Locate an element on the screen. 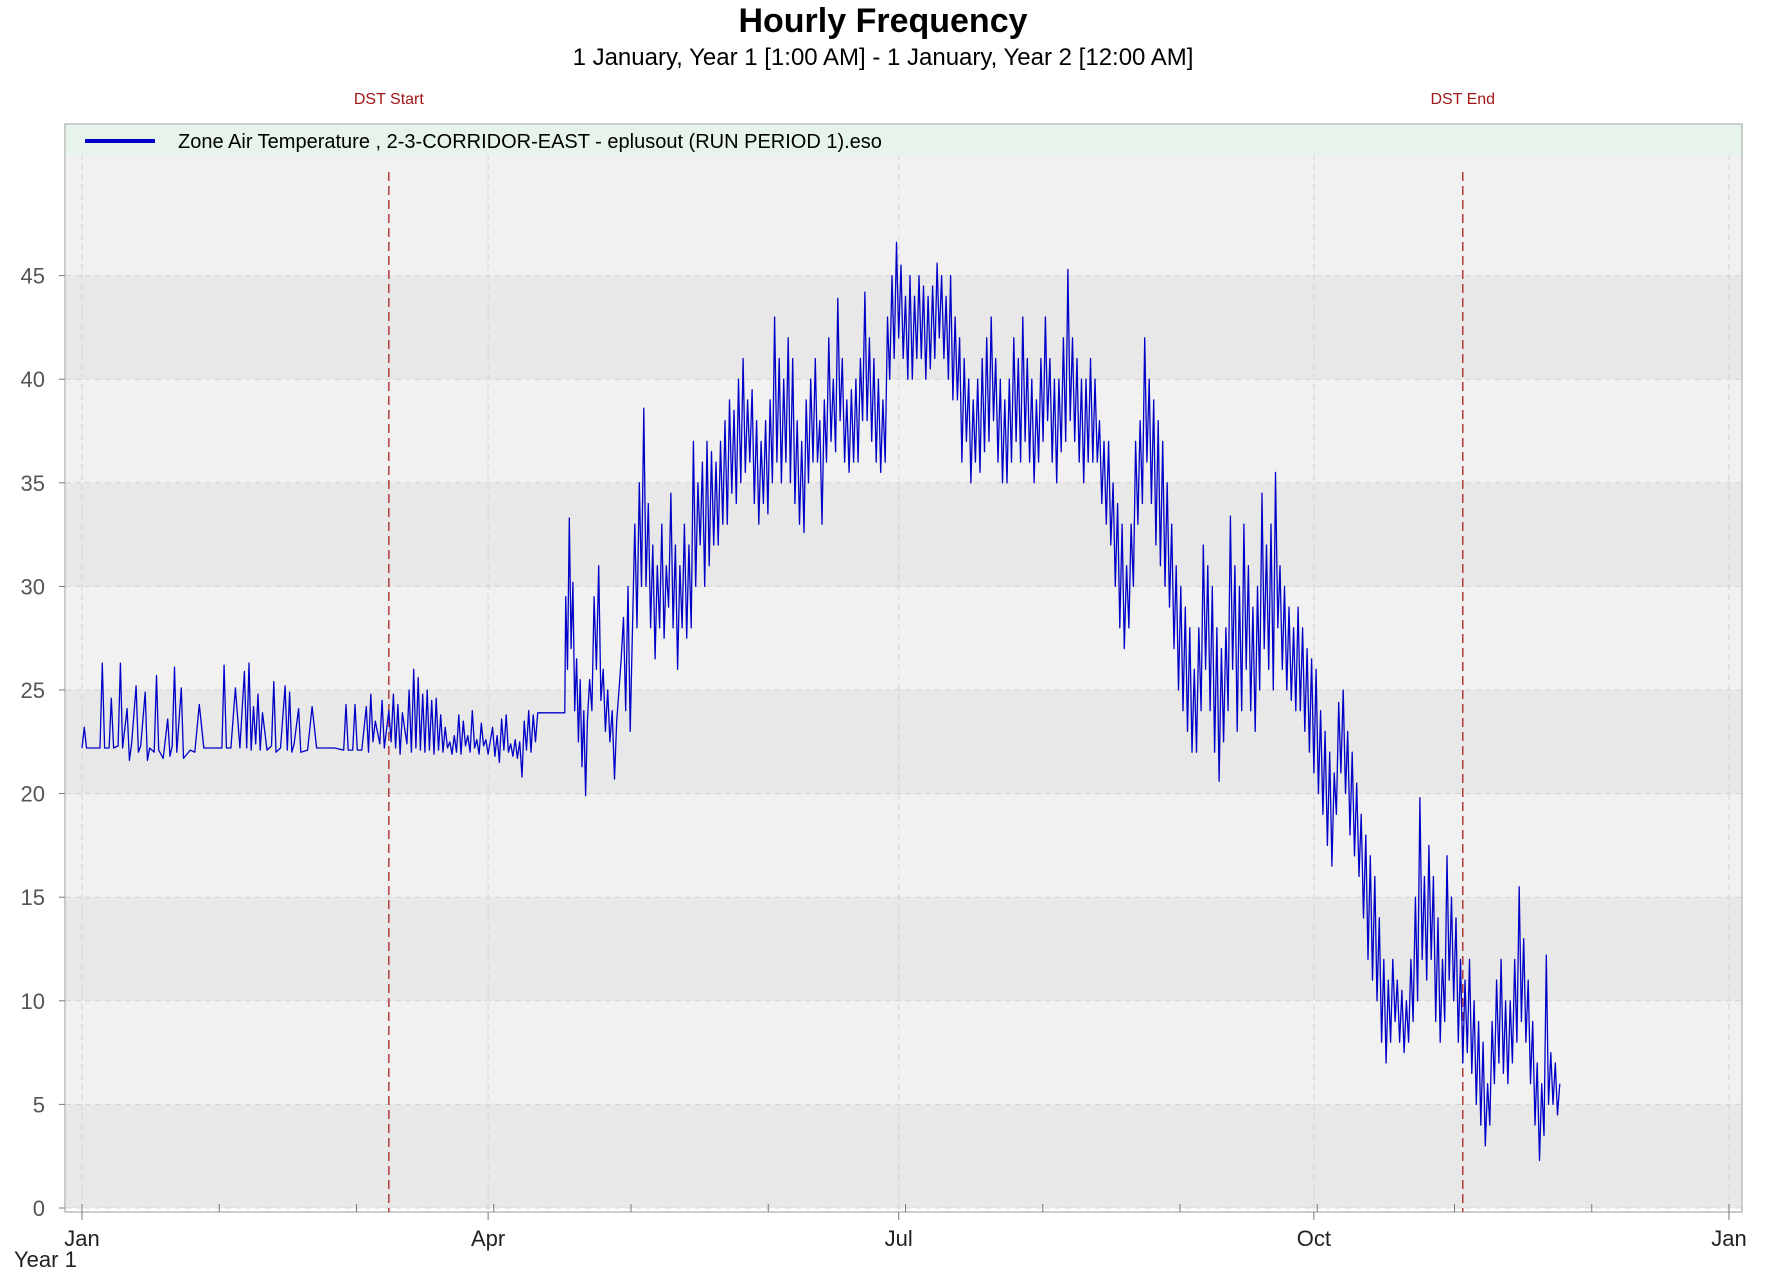 This screenshot has height=1271, width=1767. y-tick-label: 10 is located at coordinates (33, 1001).